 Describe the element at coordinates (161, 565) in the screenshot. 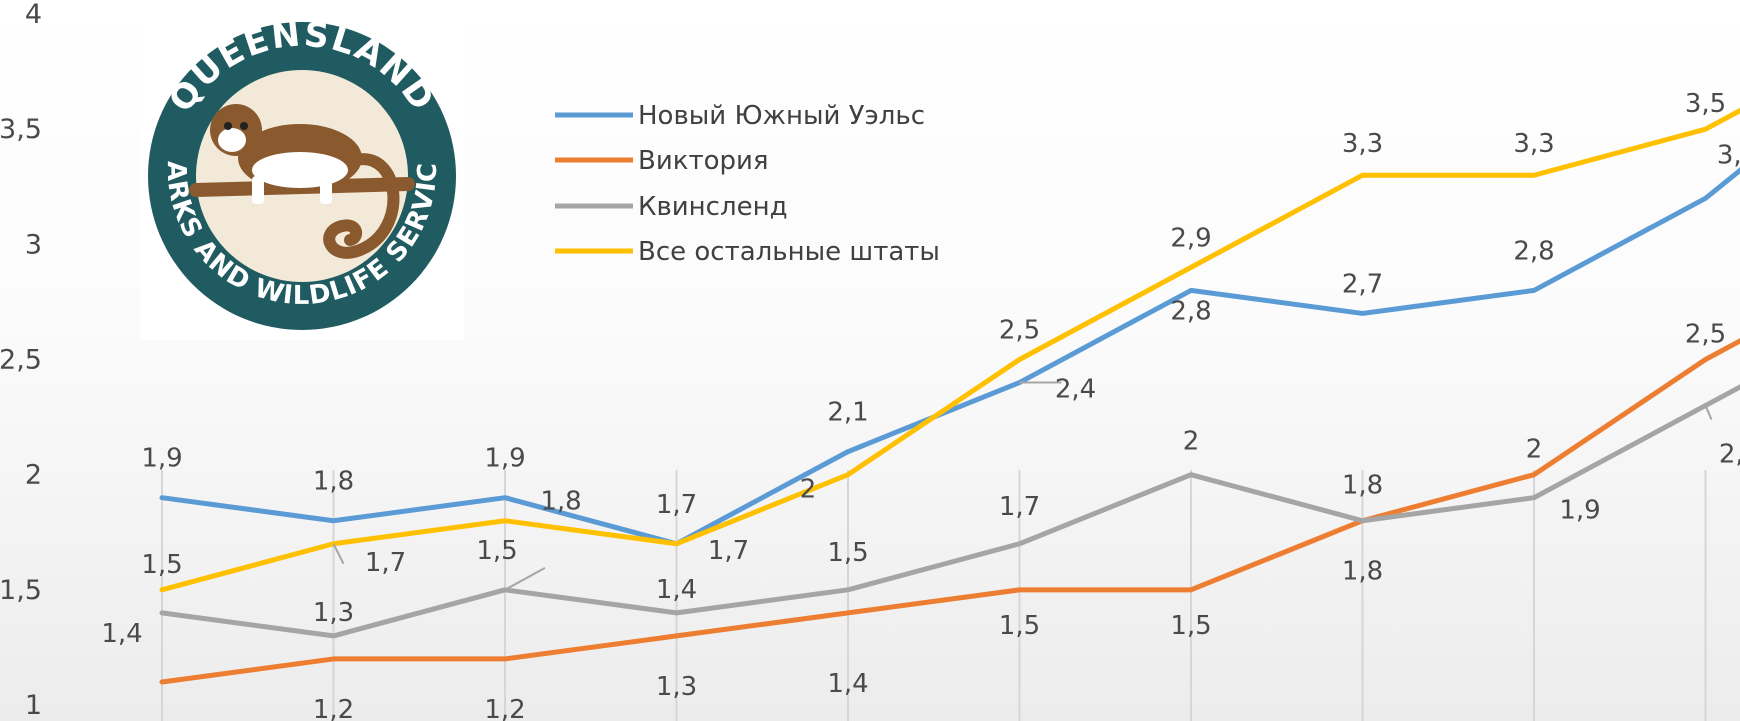

I see `data-label-s4: 1,5` at that location.